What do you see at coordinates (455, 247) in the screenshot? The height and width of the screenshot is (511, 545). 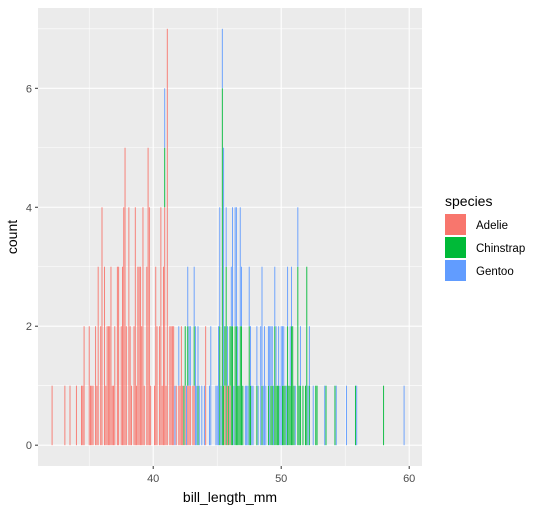 I see `legend-key-chinstrap` at bounding box center [455, 247].